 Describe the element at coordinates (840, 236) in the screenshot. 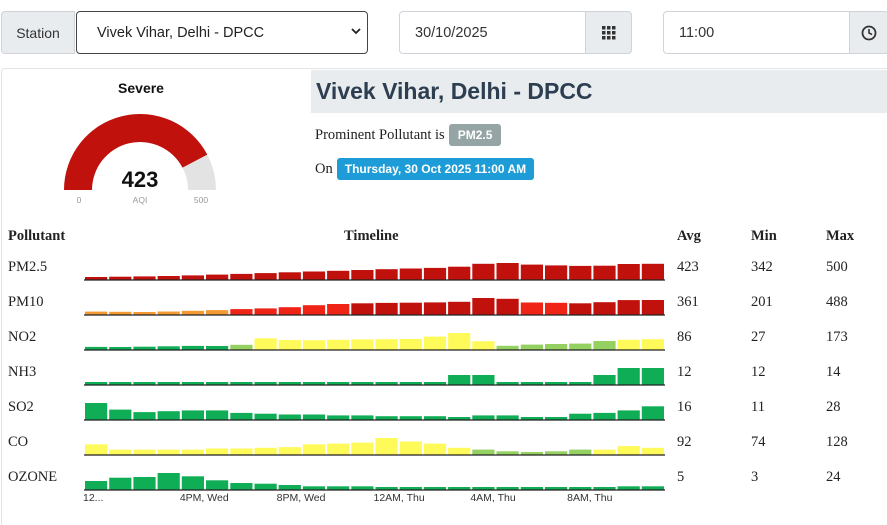

I see `header-max: Max` at that location.